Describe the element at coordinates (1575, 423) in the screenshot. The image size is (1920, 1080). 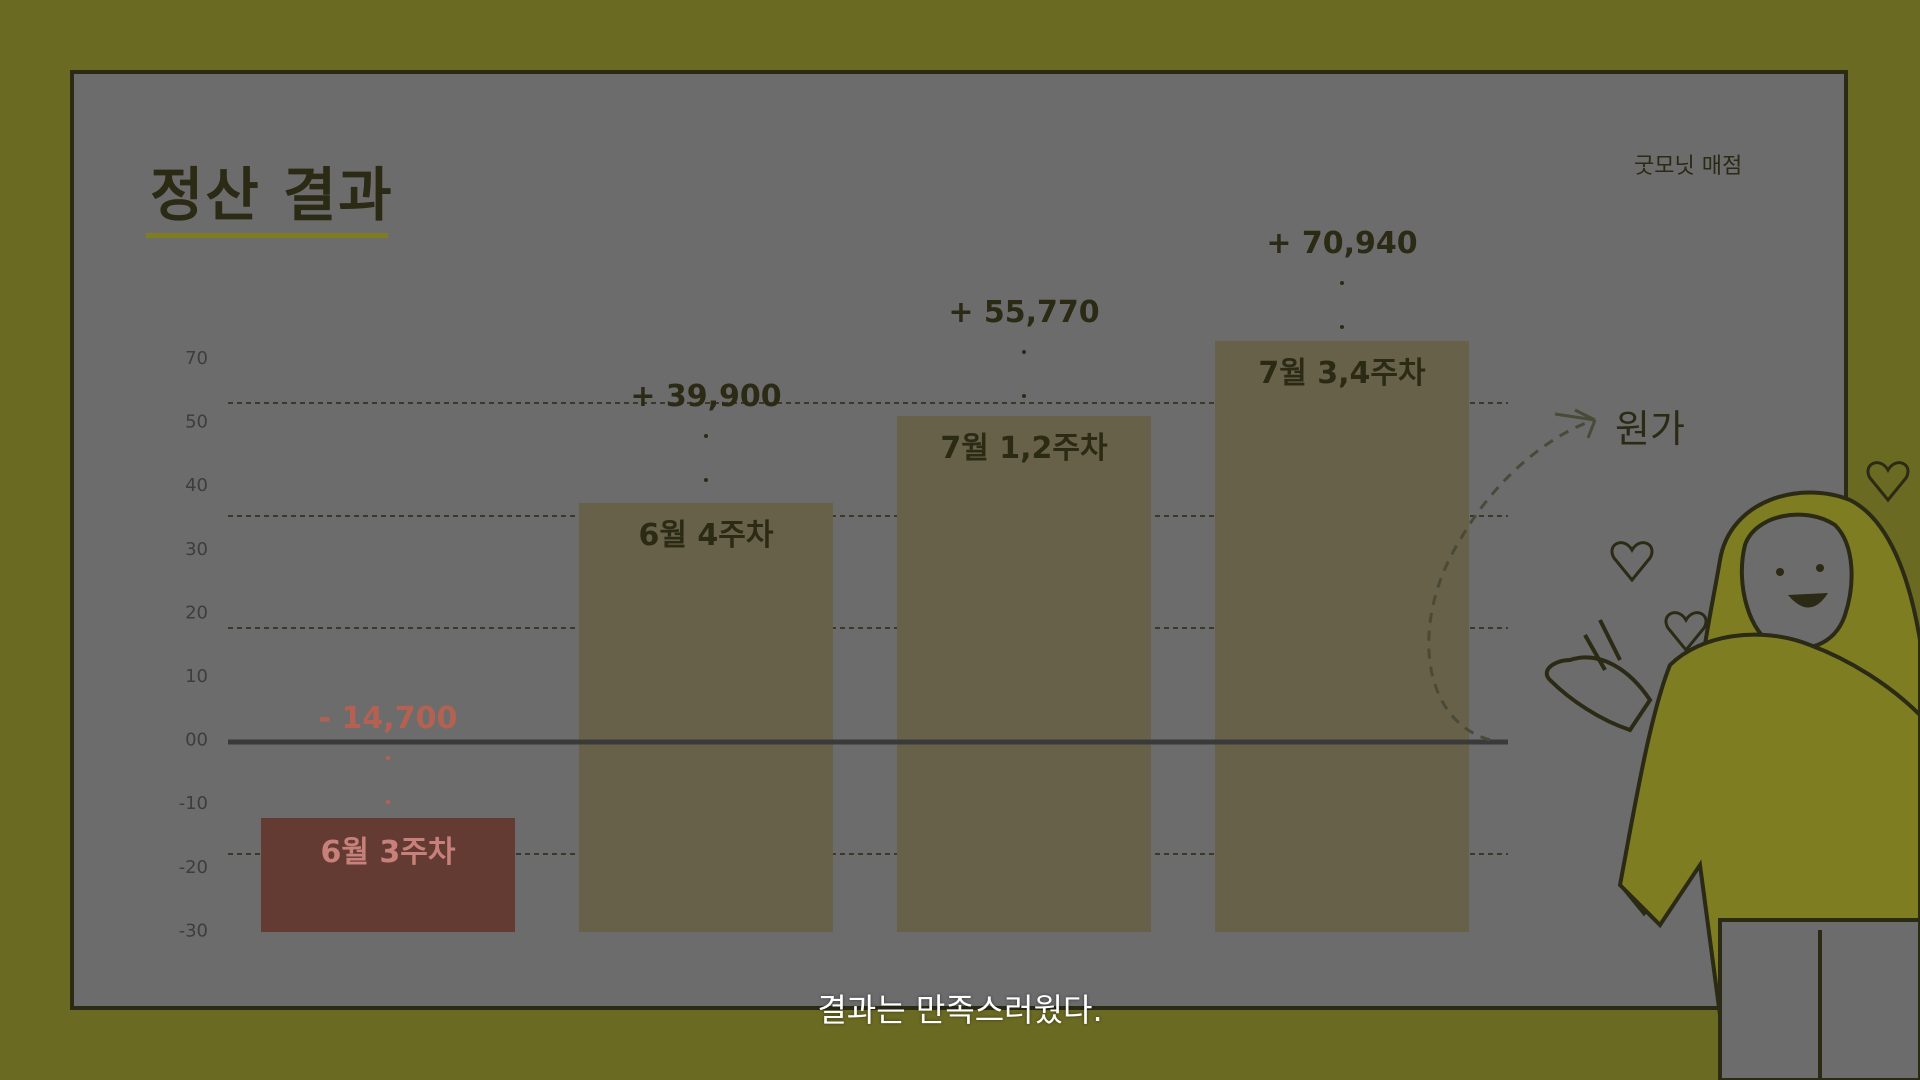
I see `arrowhead-icon` at that location.